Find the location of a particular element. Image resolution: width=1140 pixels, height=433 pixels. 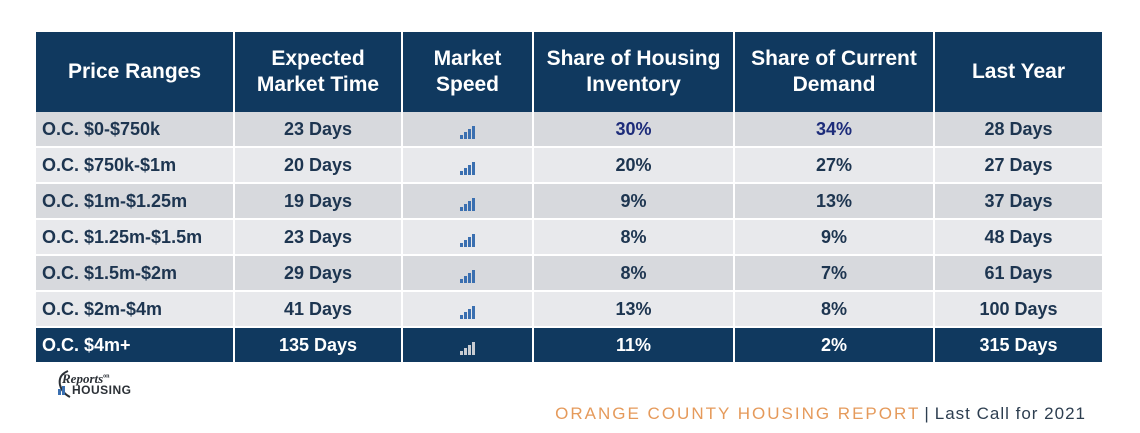

cell-demand-share: 13% is located at coordinates (834, 201).